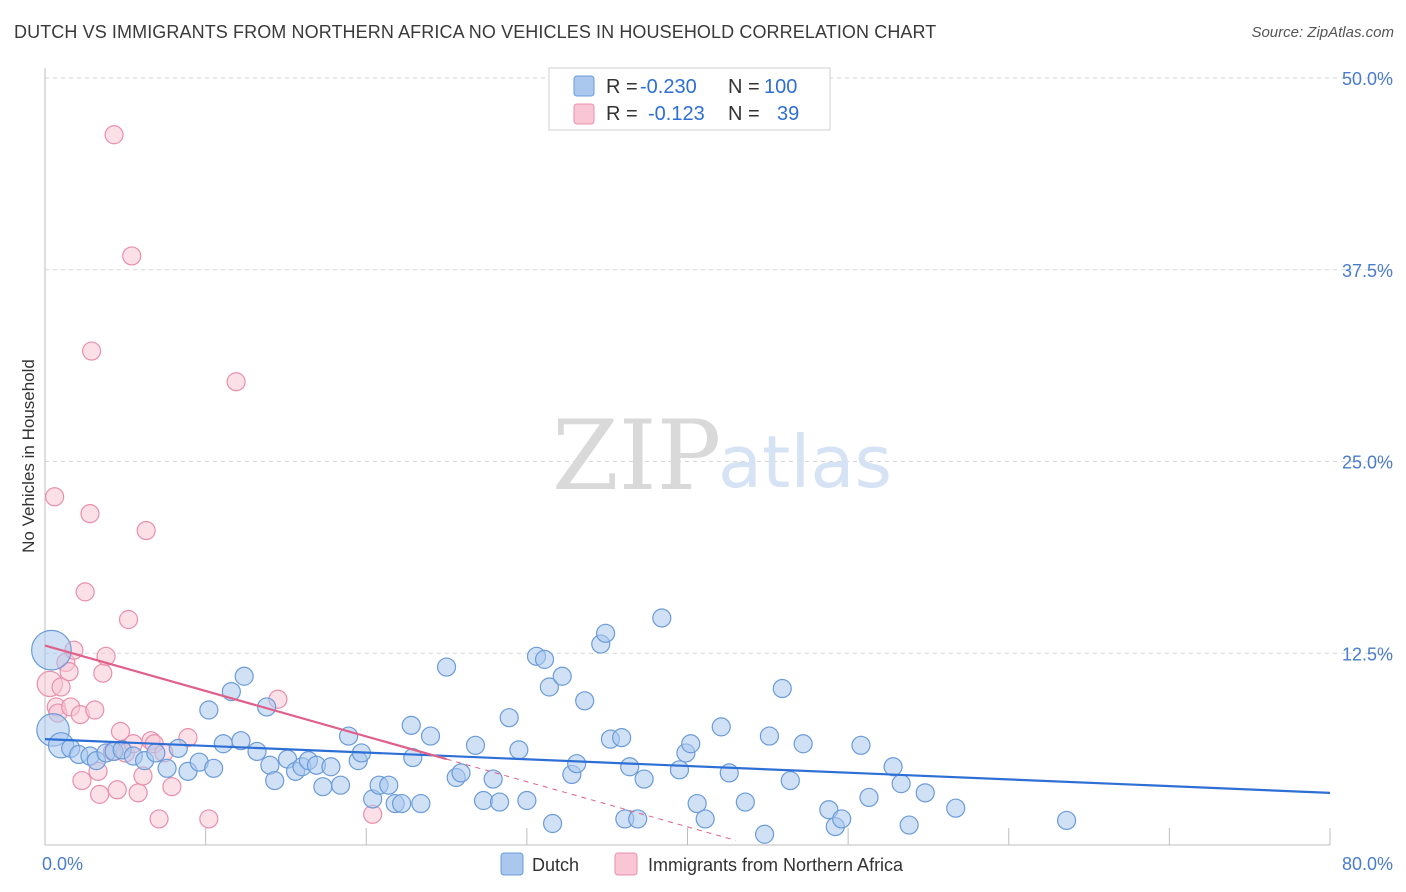 This screenshot has height=892, width=1406. Describe the element at coordinates (626, 864) in the screenshot. I see `bottom-legend-swatch-nafrica` at that location.